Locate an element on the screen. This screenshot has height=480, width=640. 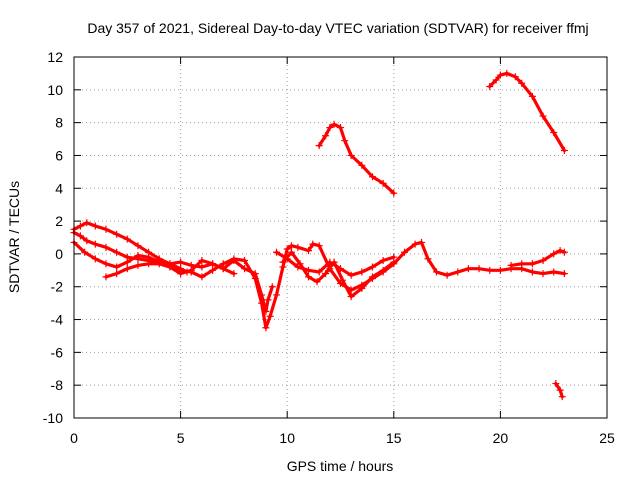
y-tick-label: 8 is located at coordinates (59, 123).